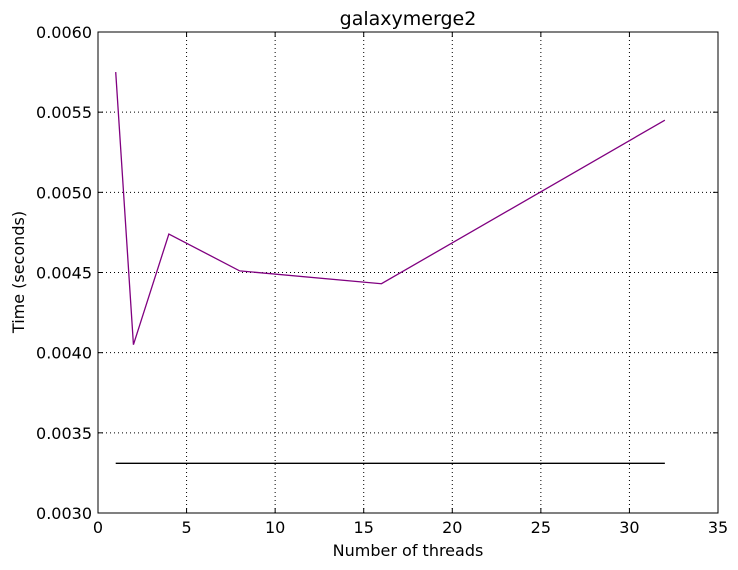  Describe the element at coordinates (408, 19) in the screenshot. I see `chart-title: galaxymerge2` at that location.